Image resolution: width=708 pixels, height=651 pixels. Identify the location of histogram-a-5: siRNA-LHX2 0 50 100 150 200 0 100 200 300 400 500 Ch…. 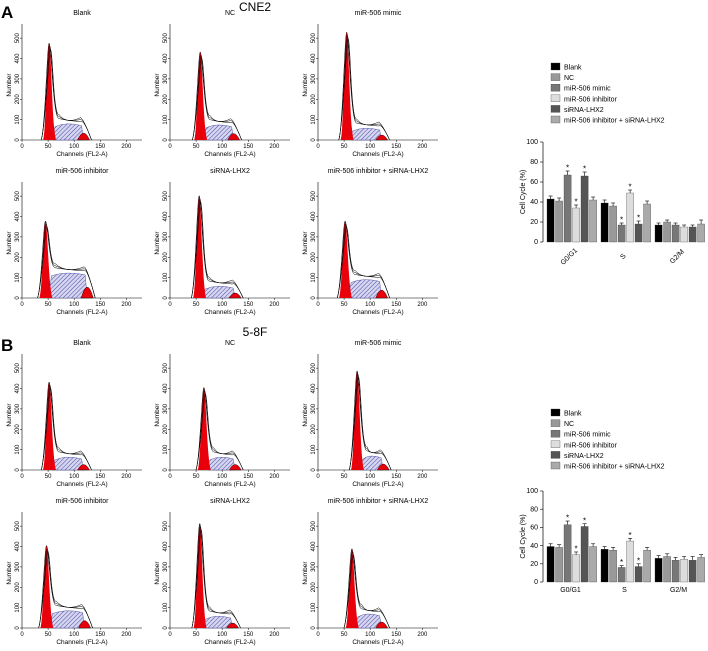
(222, 242).